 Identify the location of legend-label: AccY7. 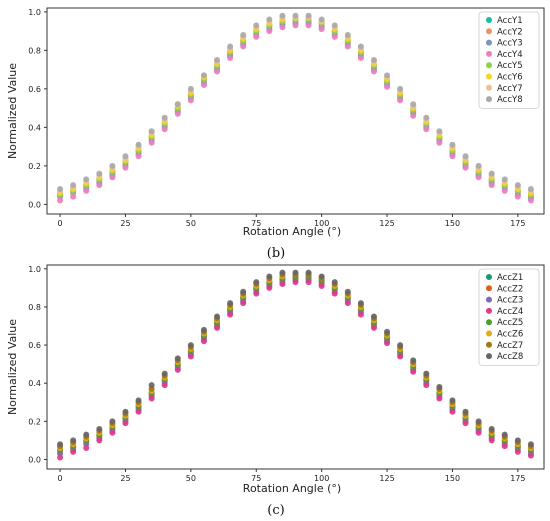
(510, 89).